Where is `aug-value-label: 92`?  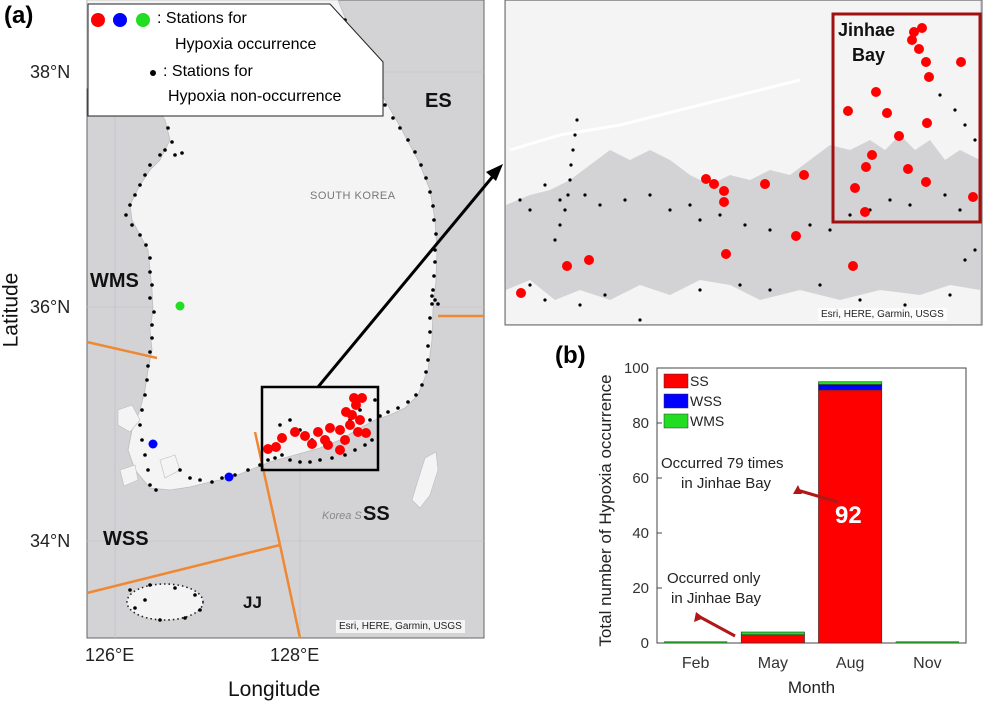
aug-value-label: 92 is located at coordinates (848, 515).